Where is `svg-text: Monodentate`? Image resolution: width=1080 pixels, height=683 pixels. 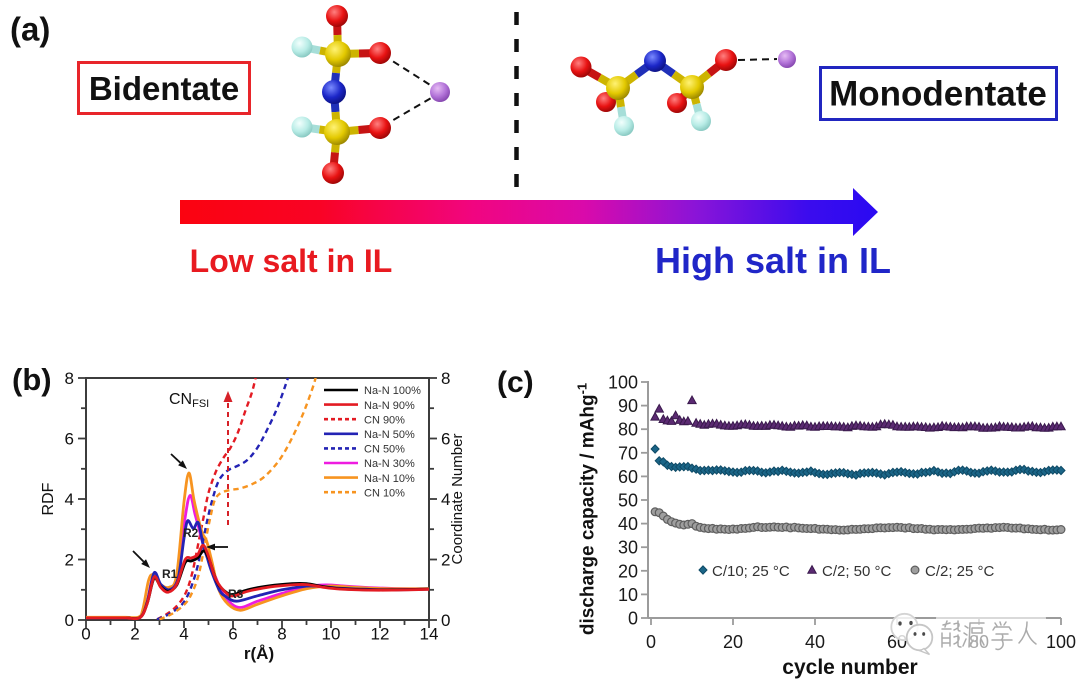
svg-text: Monodentate is located at coordinates (938, 94).